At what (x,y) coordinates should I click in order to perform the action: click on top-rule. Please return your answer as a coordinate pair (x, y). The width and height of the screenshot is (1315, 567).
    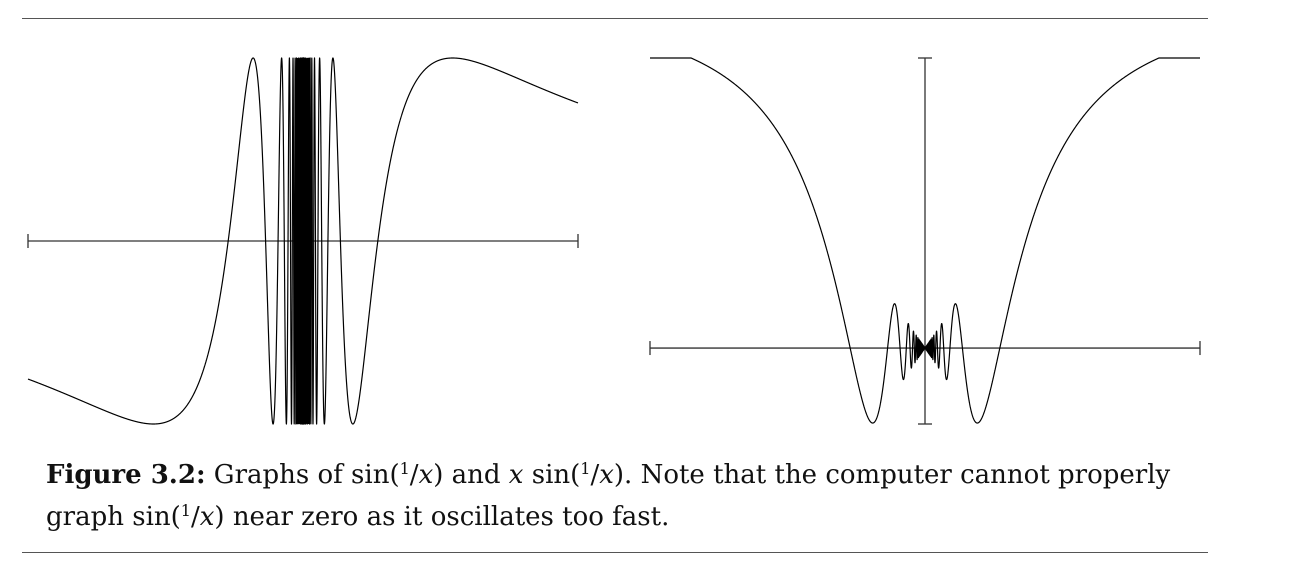
    Looking at the image, I should click on (615, 18).